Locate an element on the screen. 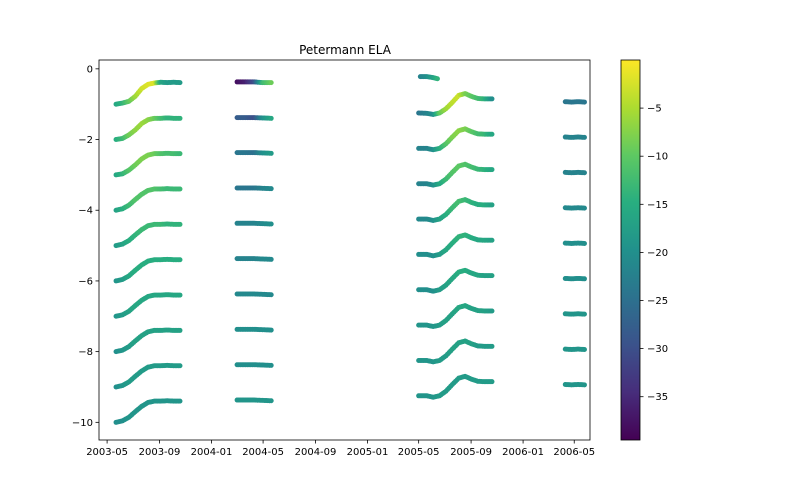 The image size is (792, 504). x-tick-label: 2006-05 is located at coordinates (574, 452).